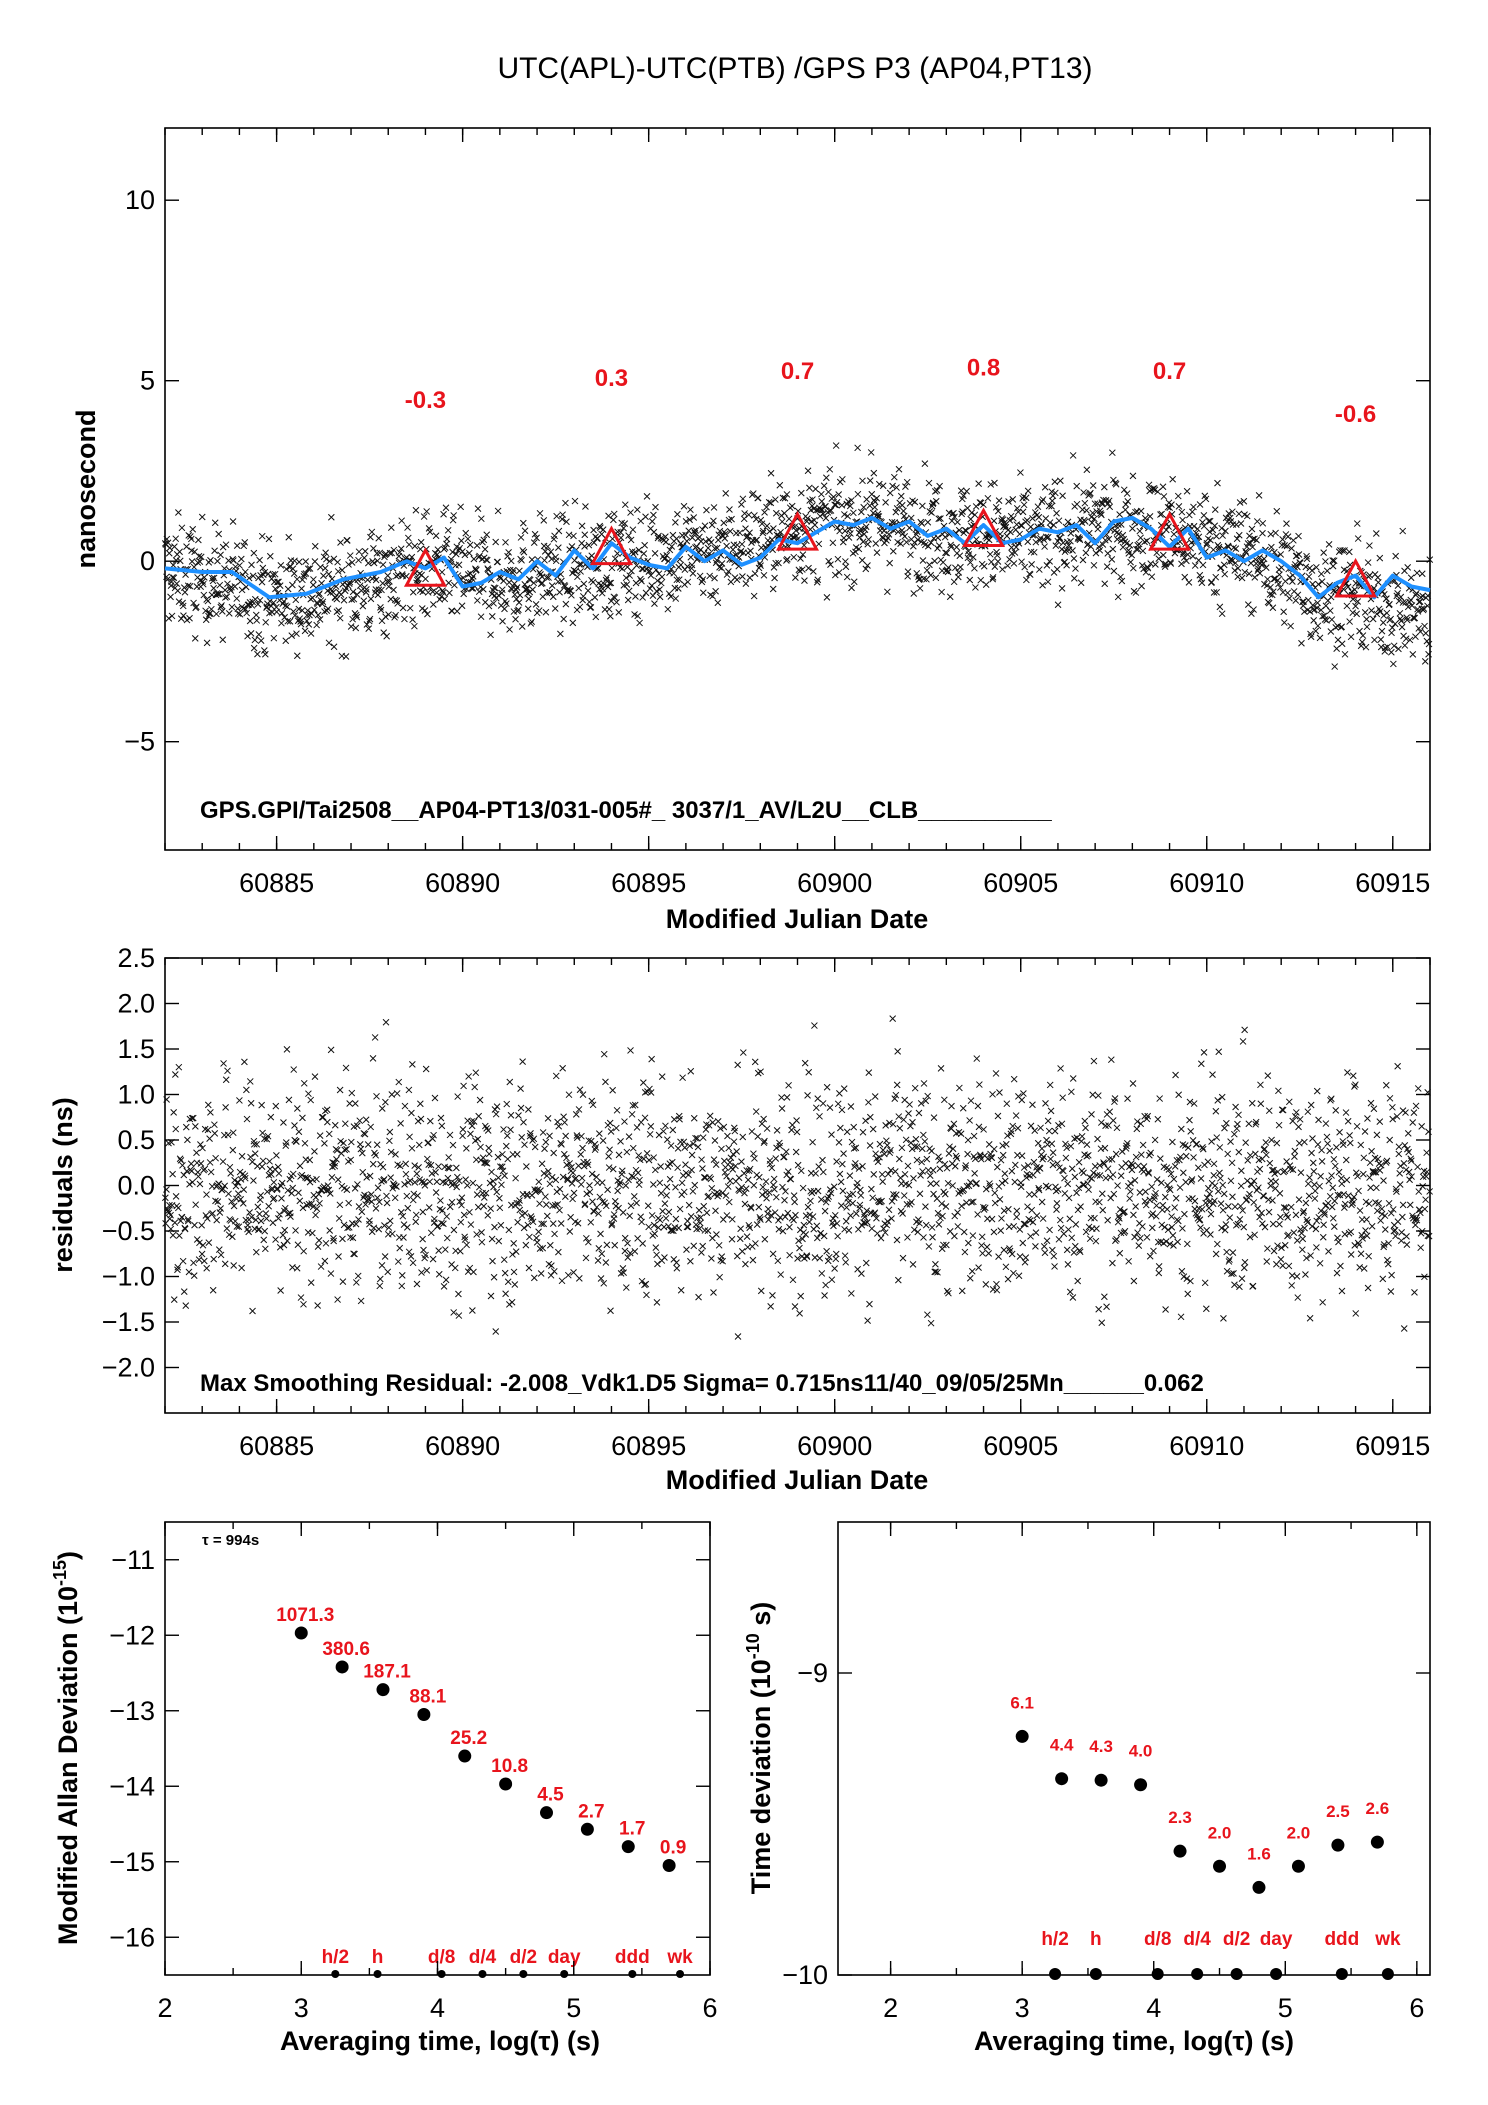  Describe the element at coordinates (483, 1957) in the screenshot. I see `mdev-reference-label: d/4` at that location.